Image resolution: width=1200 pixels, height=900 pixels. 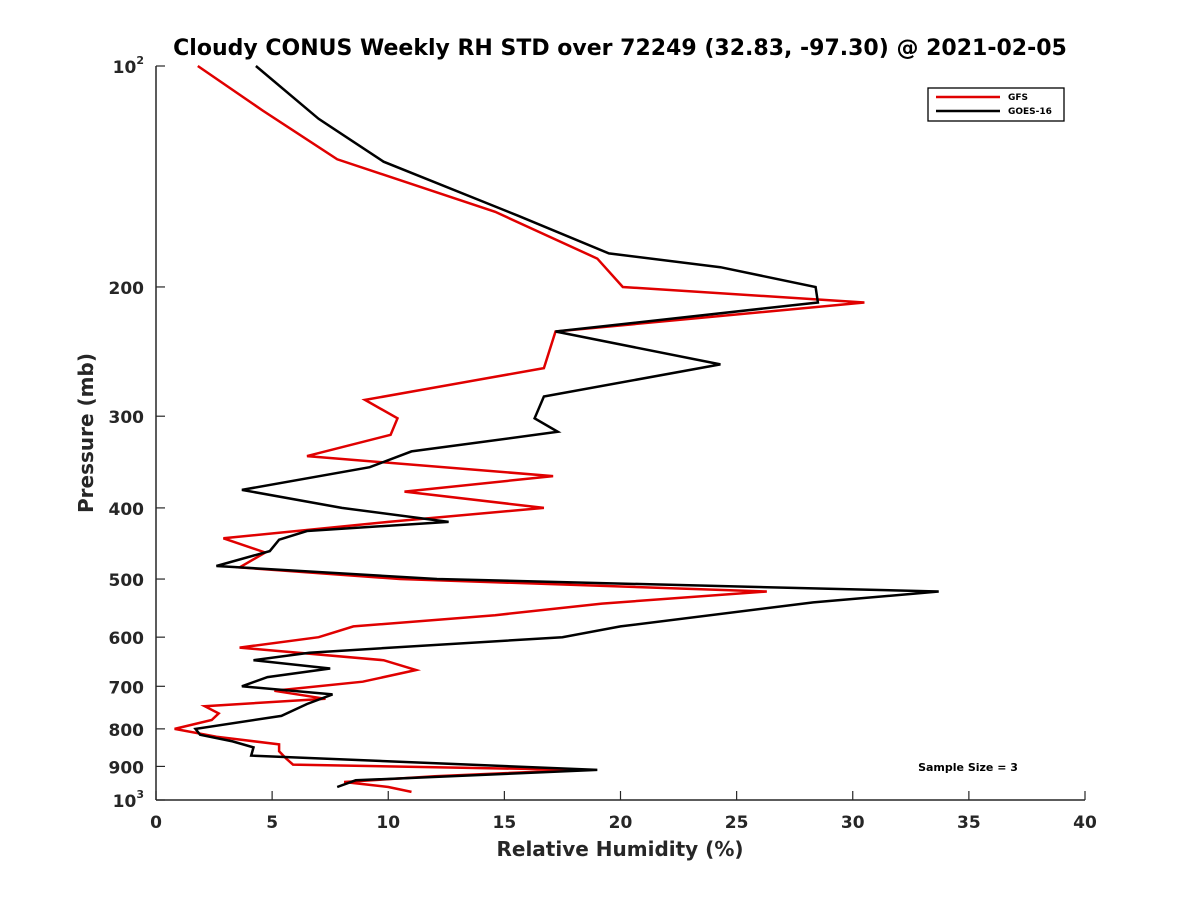 What do you see at coordinates (388, 823) in the screenshot?
I see `x-tick-label: 10` at bounding box center [388, 823].